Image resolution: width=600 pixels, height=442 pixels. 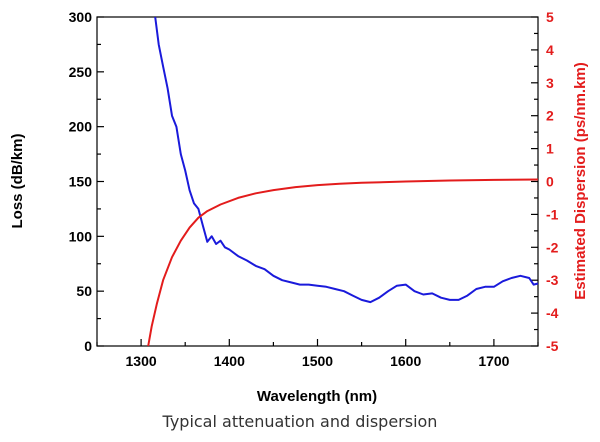 I want to click on y-right-tick-label: 3, so click(x=550, y=83).